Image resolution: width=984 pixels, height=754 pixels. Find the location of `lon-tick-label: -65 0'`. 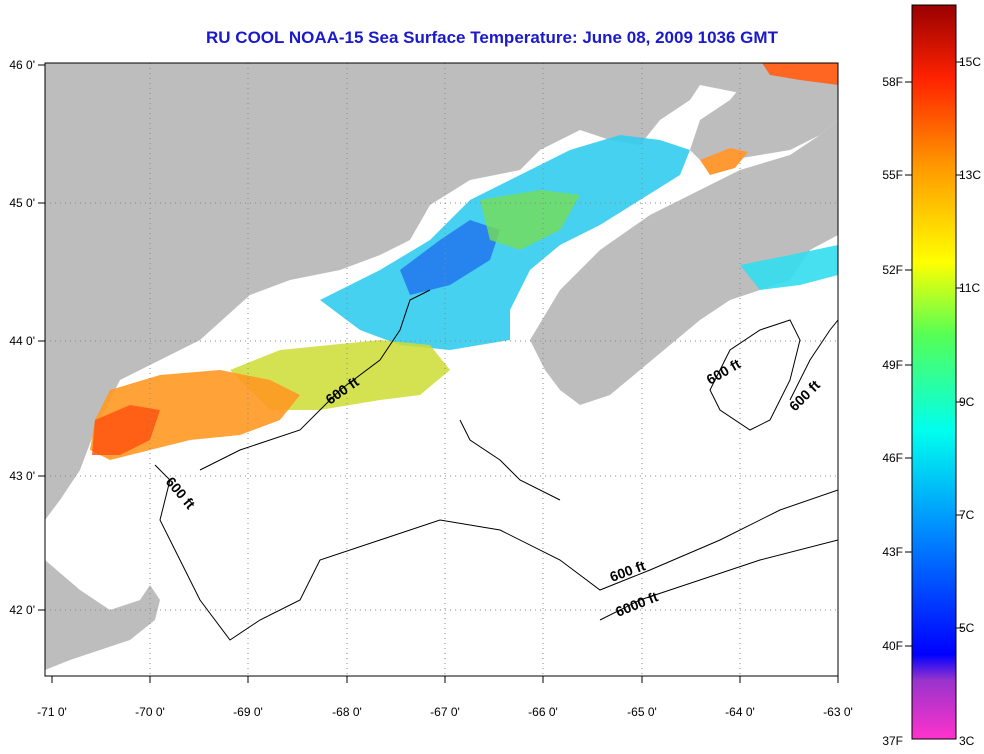

lon-tick-label: -65 0' is located at coordinates (642, 712).